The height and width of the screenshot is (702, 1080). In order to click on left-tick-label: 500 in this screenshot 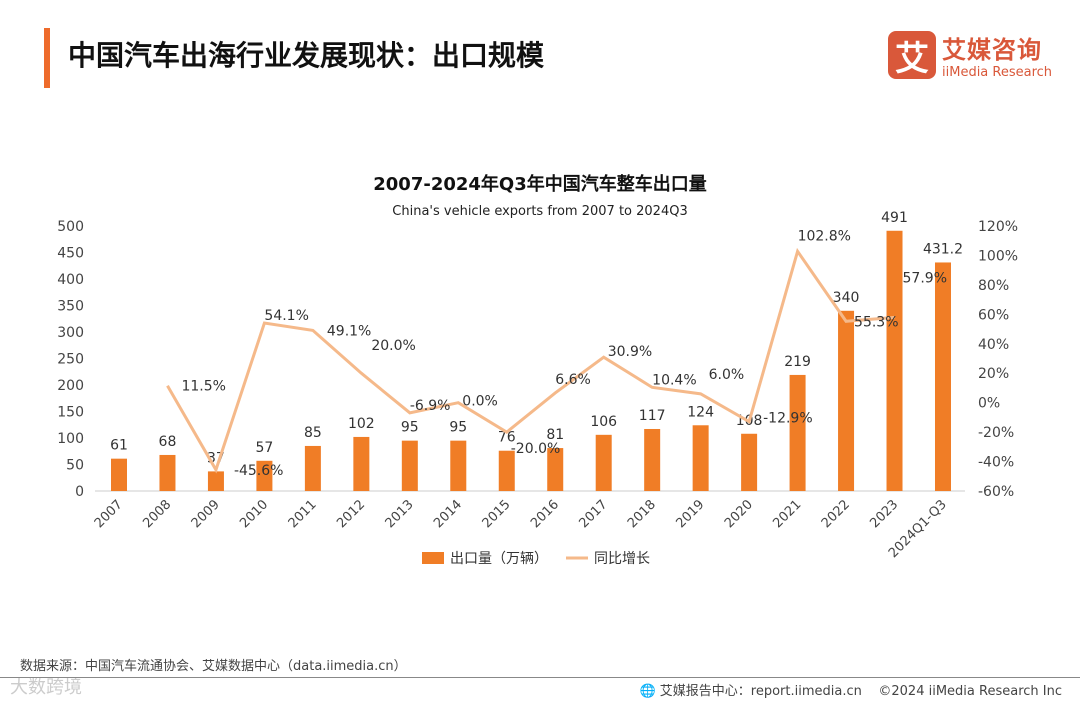, I will do `click(70, 227)`.